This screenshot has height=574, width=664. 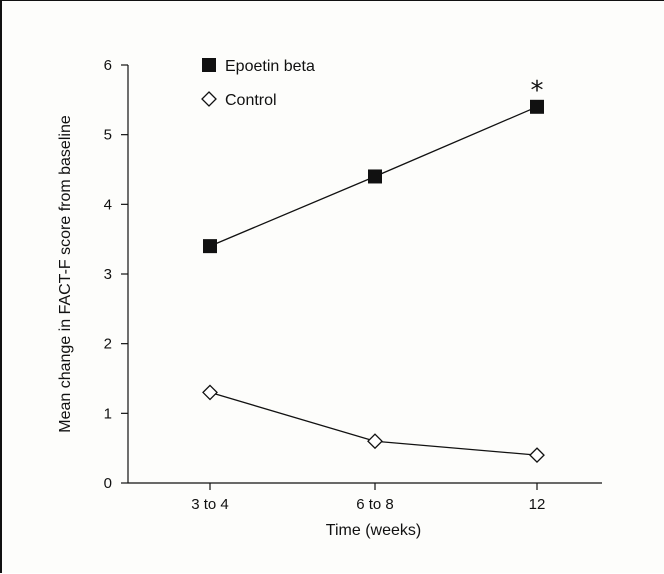 I want to click on legend-label-control: Control, so click(x=251, y=100).